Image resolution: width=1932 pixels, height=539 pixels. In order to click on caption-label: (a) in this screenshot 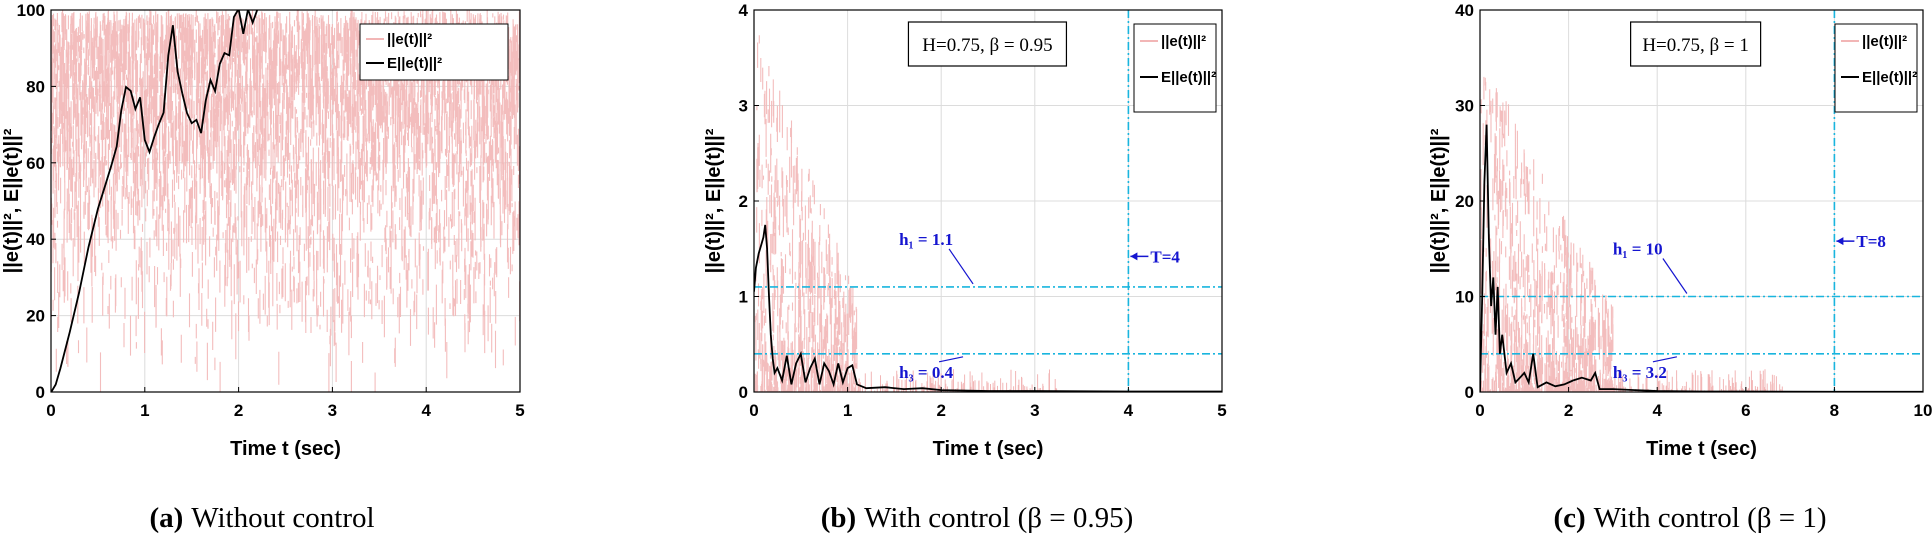, I will do `click(166, 518)`.